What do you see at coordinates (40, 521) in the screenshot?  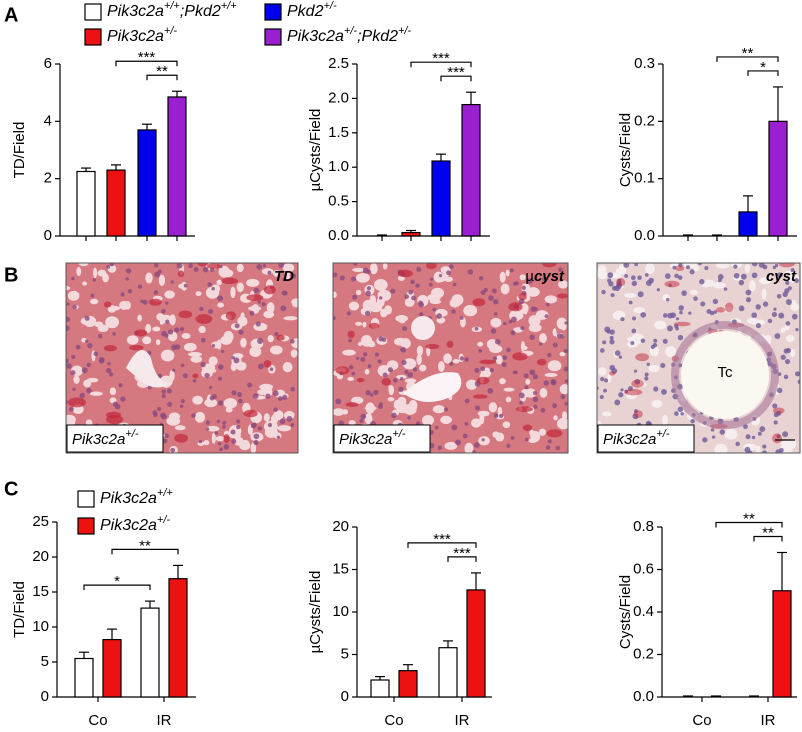 I see `y-tick-label: 25` at bounding box center [40, 521].